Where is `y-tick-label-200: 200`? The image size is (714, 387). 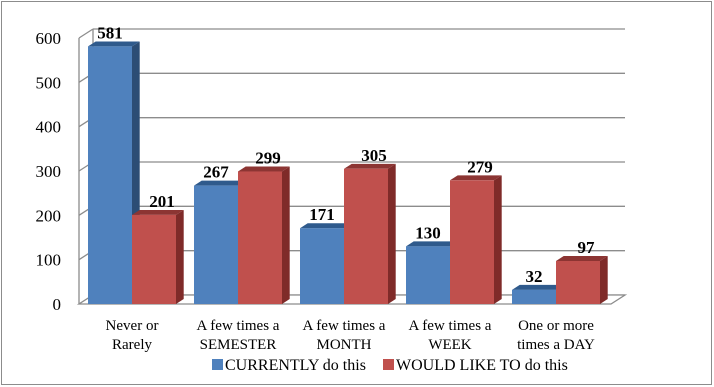 y-tick-label-200: 200 is located at coordinates (49, 215).